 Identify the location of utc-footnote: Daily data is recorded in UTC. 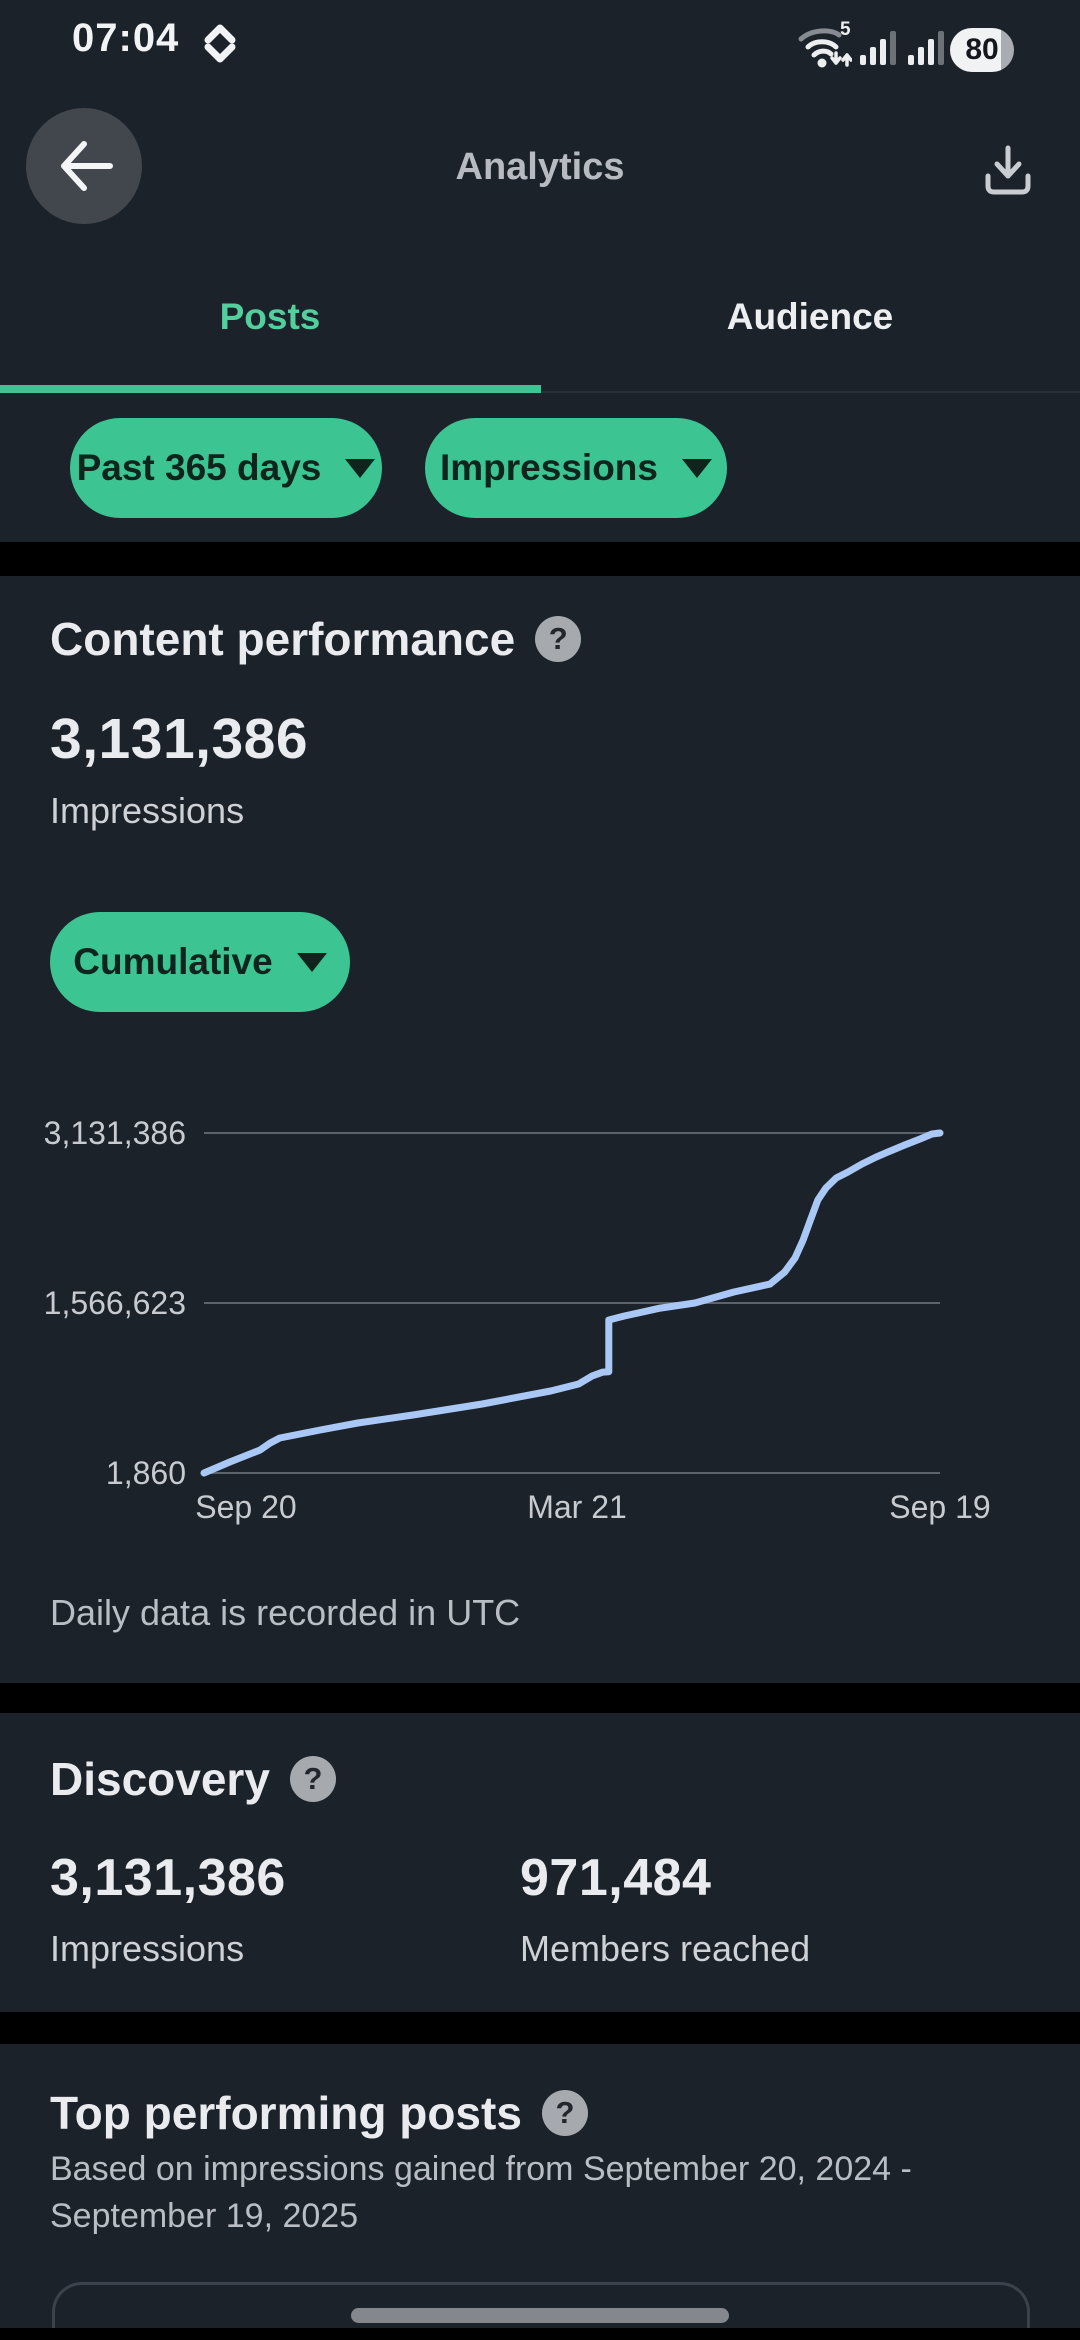
(285, 1612).